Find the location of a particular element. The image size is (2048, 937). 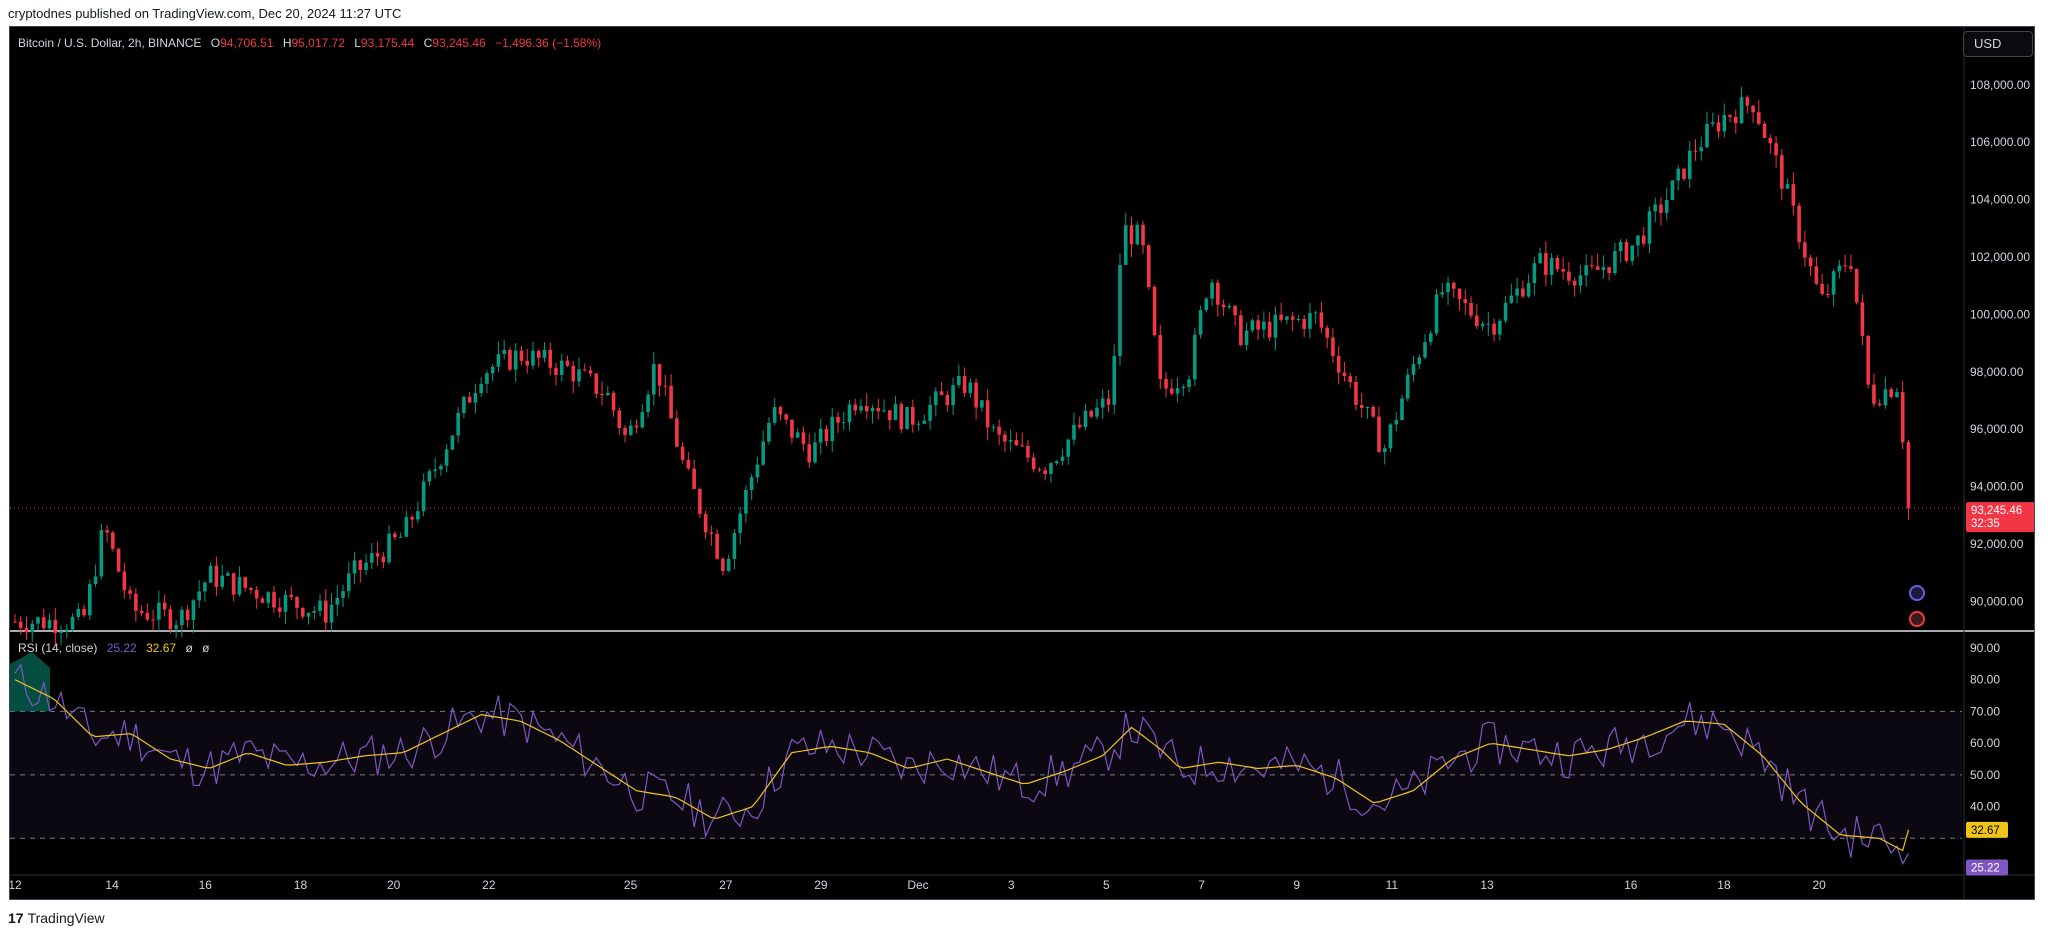

us-flag-event-icon is located at coordinates (1917, 619).